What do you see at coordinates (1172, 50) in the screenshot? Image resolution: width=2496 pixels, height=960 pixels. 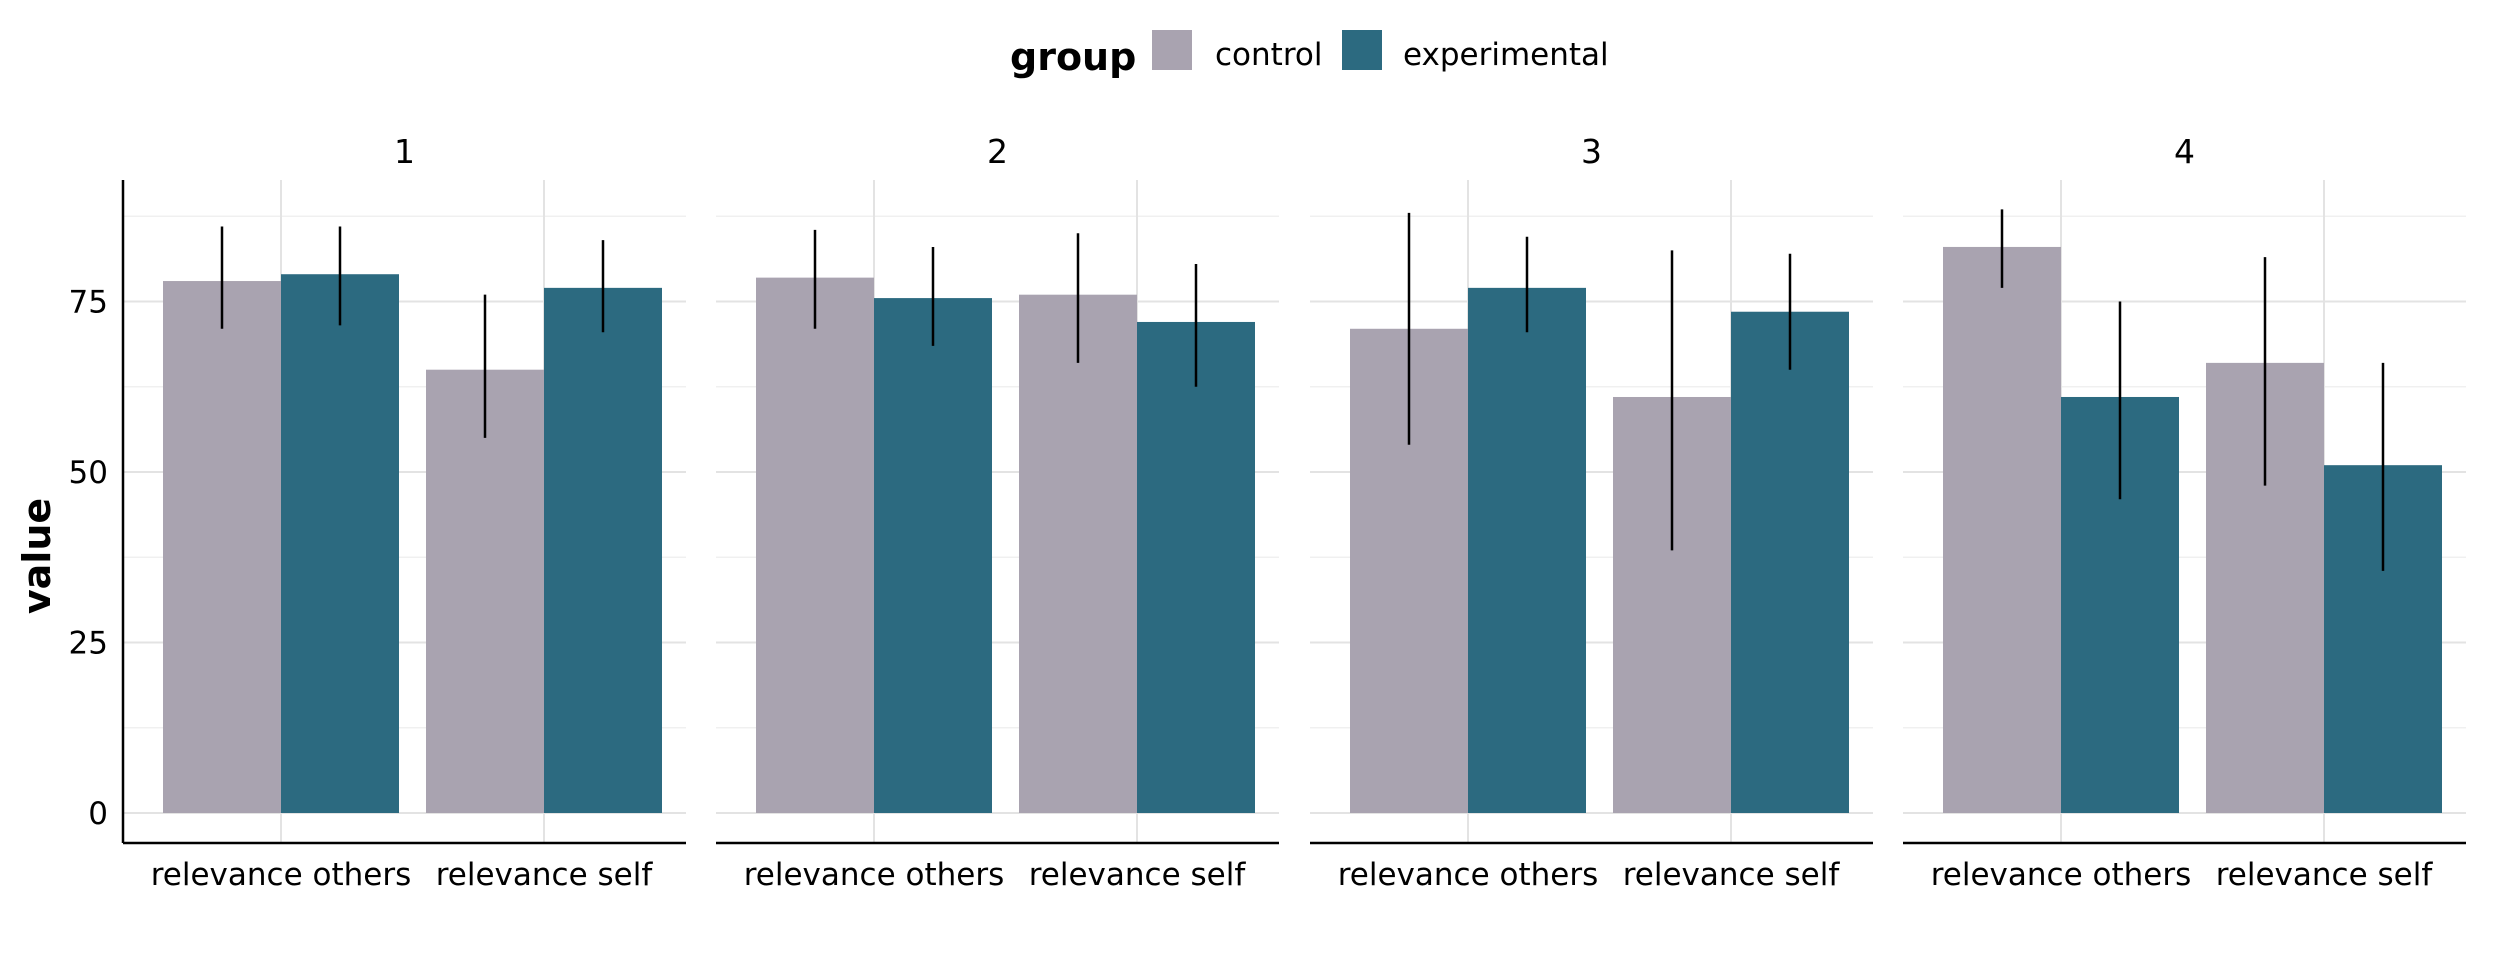 I see `legend-swatch-control` at bounding box center [1172, 50].